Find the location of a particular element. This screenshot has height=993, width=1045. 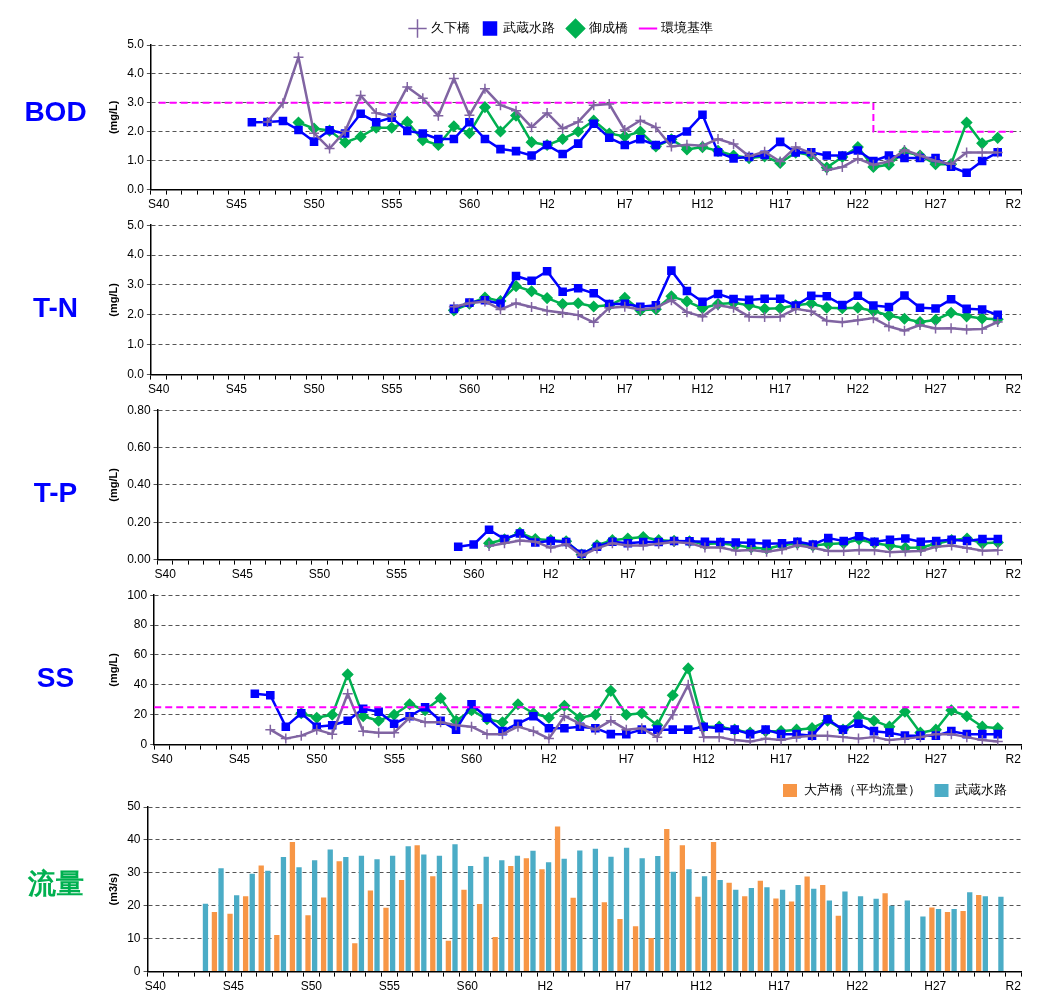

text: T-N is located at coordinates (55, 307).